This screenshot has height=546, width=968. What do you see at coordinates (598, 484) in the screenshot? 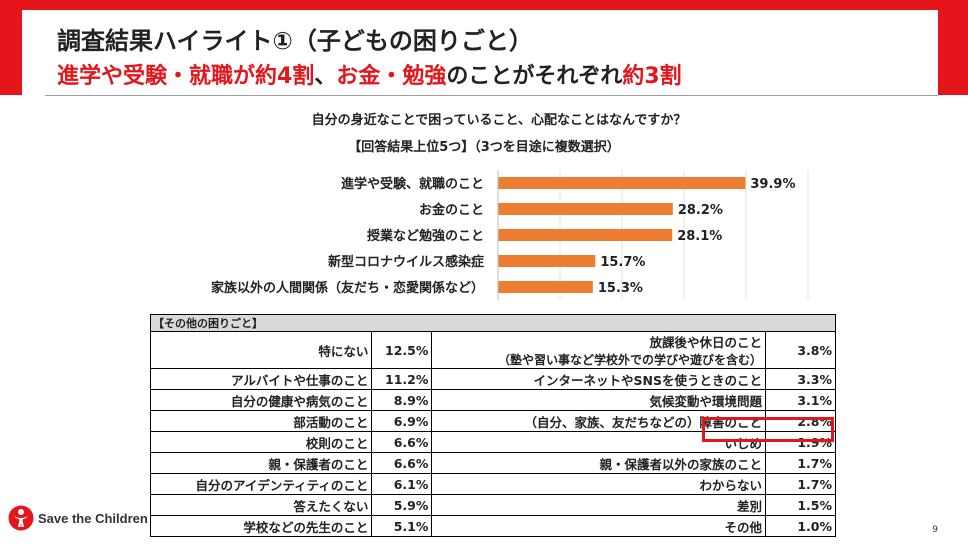
I see `table-cell-label: わからない` at bounding box center [598, 484].